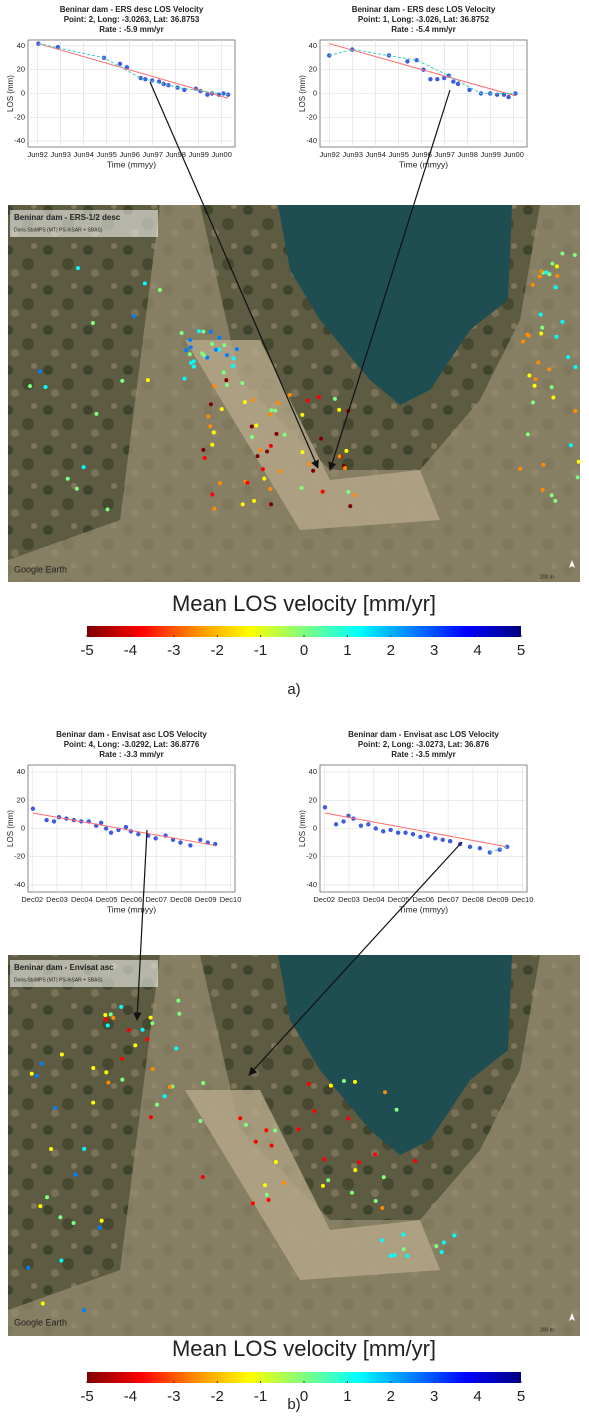  Describe the element at coordinates (131, 164) in the screenshot. I see `x-axis-label: Time (mmyy)` at that location.